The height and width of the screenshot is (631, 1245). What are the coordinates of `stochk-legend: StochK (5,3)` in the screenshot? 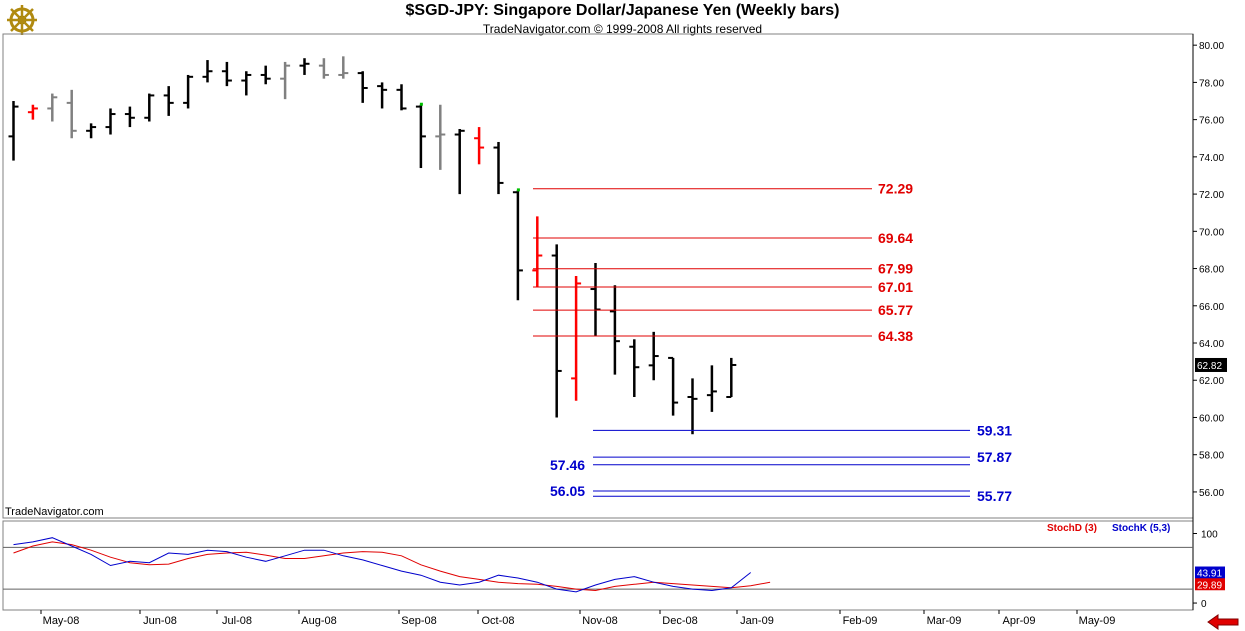 It's located at (1141, 528).